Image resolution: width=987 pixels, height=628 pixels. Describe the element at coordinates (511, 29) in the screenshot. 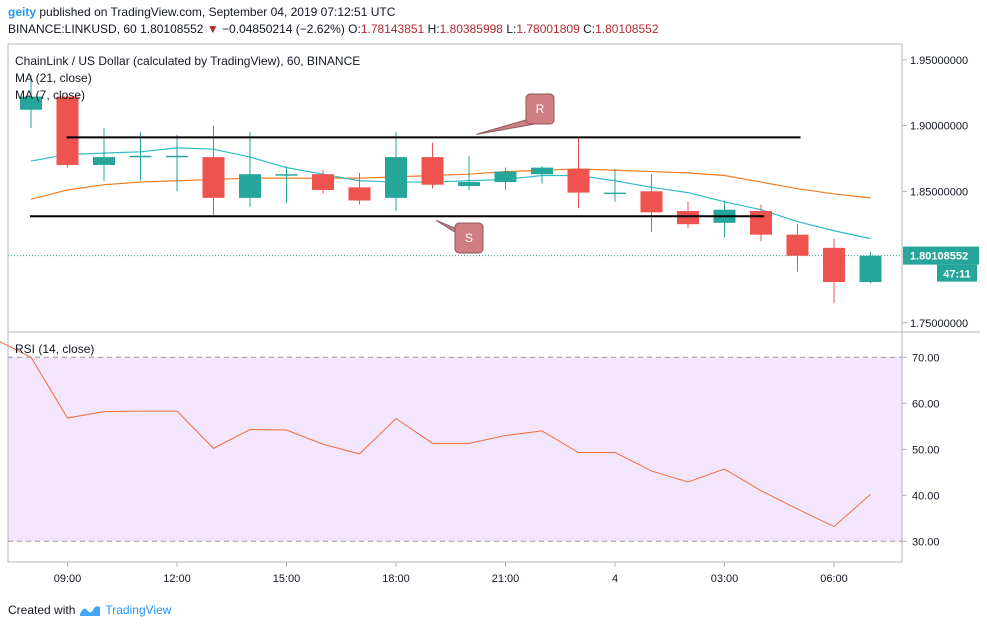

I see `low-label: L:` at that location.